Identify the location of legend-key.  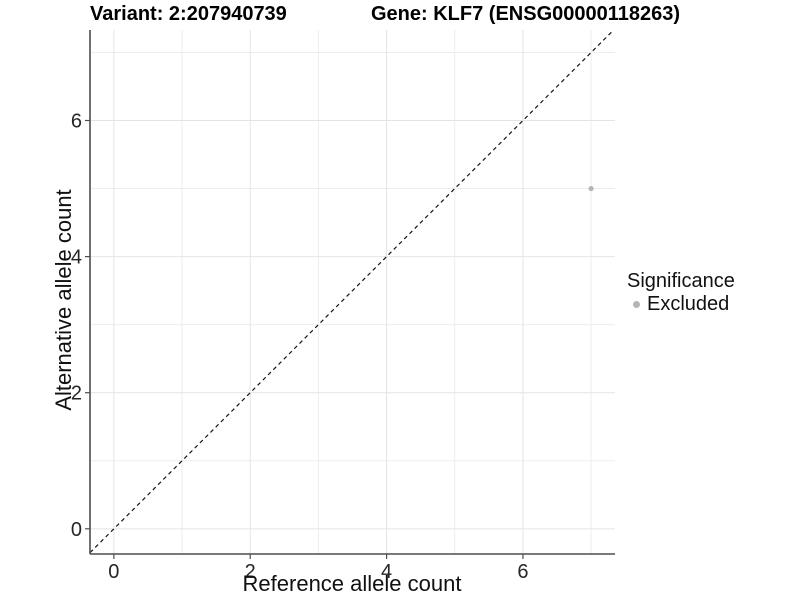
(636, 304).